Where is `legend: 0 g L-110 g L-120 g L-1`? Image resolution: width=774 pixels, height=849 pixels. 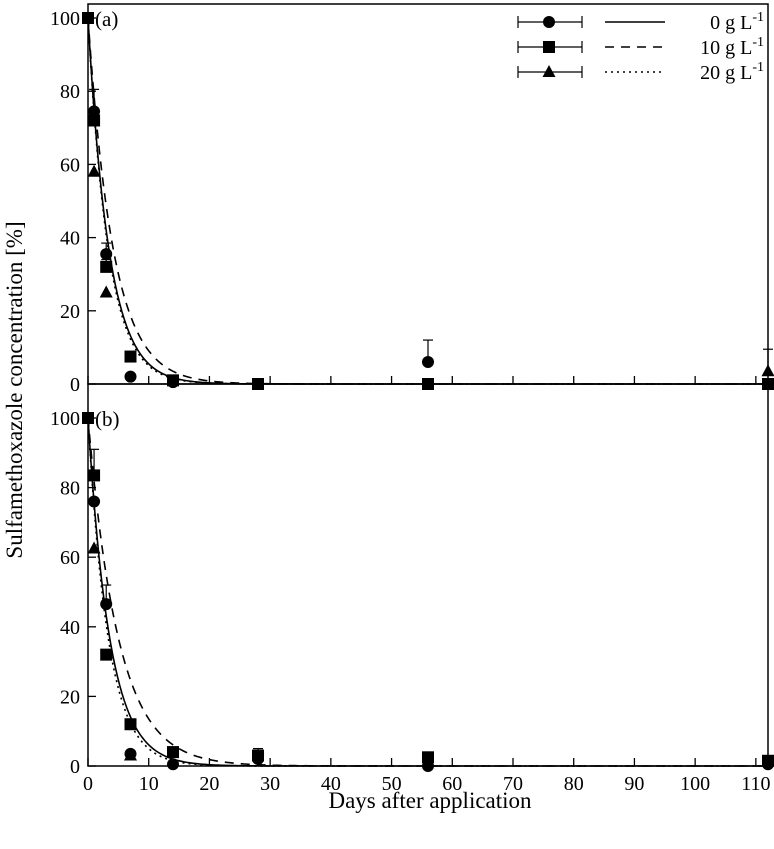 legend: 0 g L-110 g L-120 g L-1 is located at coordinates (641, 47).